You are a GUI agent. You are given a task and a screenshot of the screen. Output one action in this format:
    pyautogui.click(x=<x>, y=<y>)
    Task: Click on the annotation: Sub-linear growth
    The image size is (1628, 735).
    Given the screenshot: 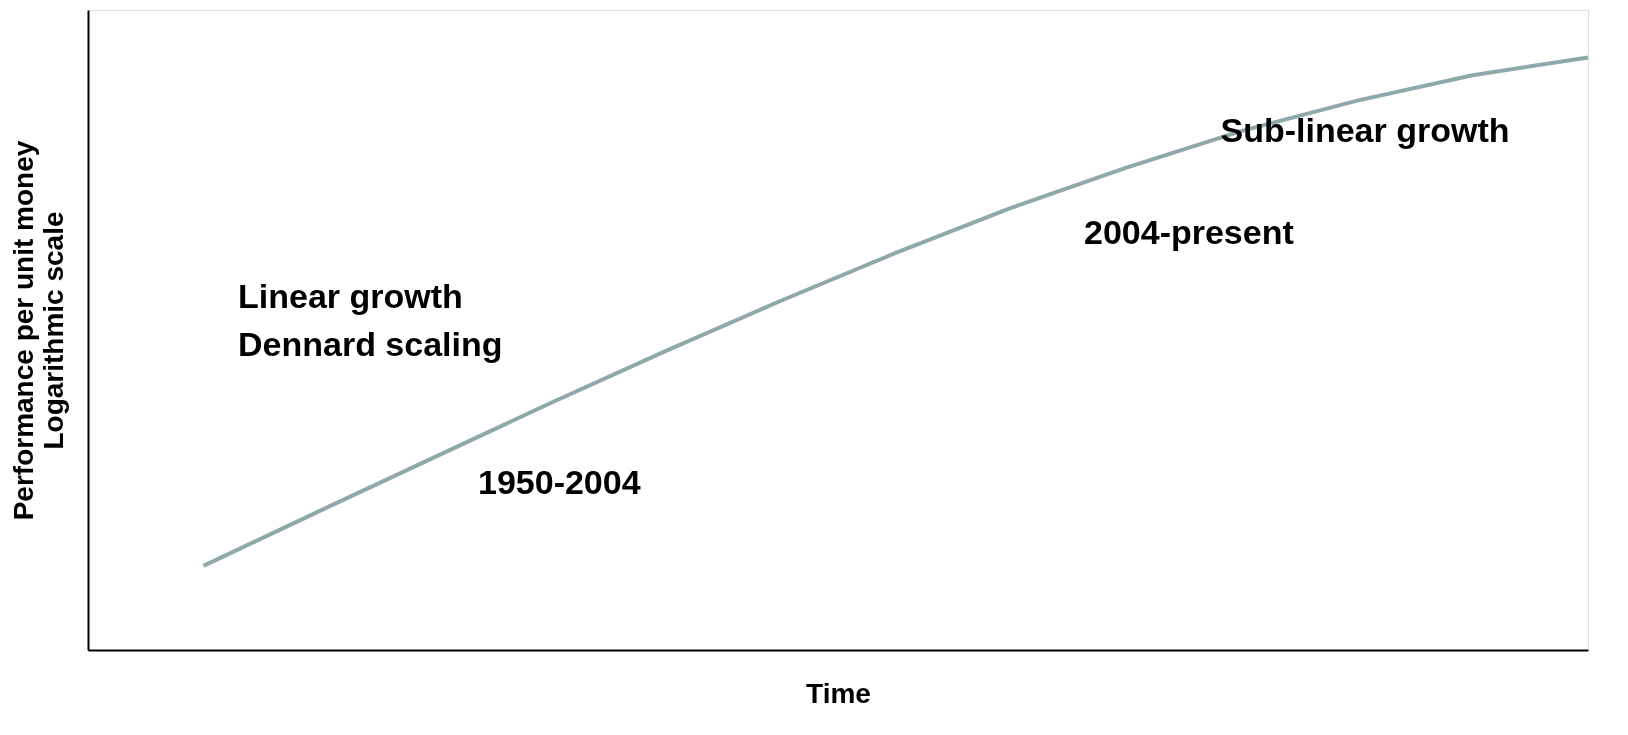 What is the action you would take?
    pyautogui.click(x=1365, y=129)
    